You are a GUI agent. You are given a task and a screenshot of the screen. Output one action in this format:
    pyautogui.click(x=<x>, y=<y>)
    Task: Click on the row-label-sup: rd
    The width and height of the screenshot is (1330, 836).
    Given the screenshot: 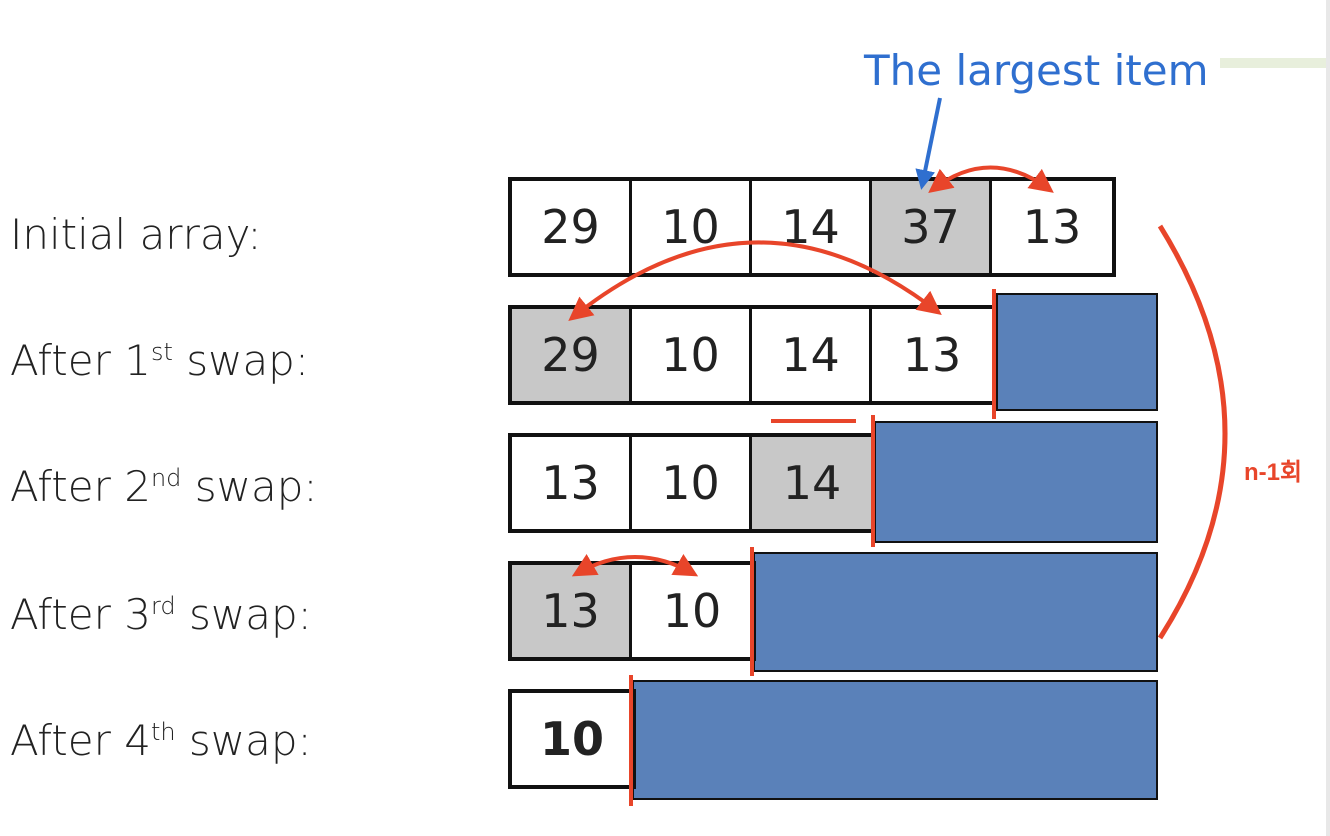 What is the action you would take?
    pyautogui.click(x=163, y=606)
    